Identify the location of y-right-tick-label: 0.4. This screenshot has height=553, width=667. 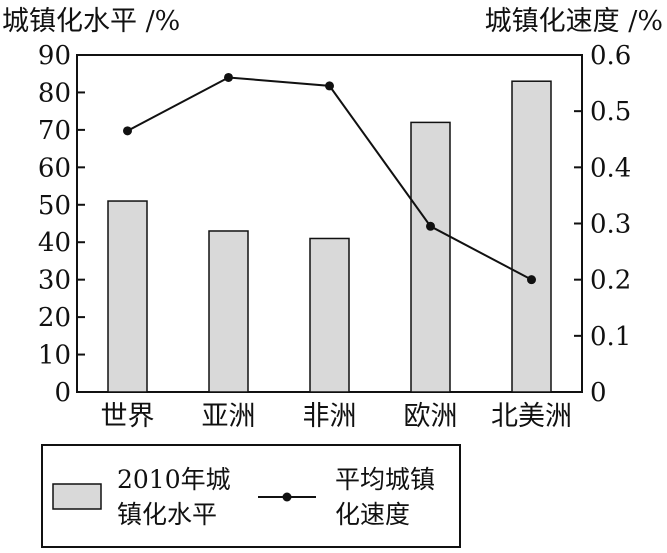
(610, 168).